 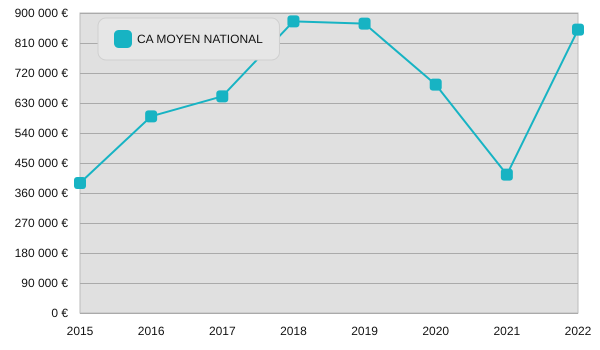 What do you see at coordinates (200, 39) in the screenshot?
I see `legend-label: CA MOYEN NATIONAL` at bounding box center [200, 39].